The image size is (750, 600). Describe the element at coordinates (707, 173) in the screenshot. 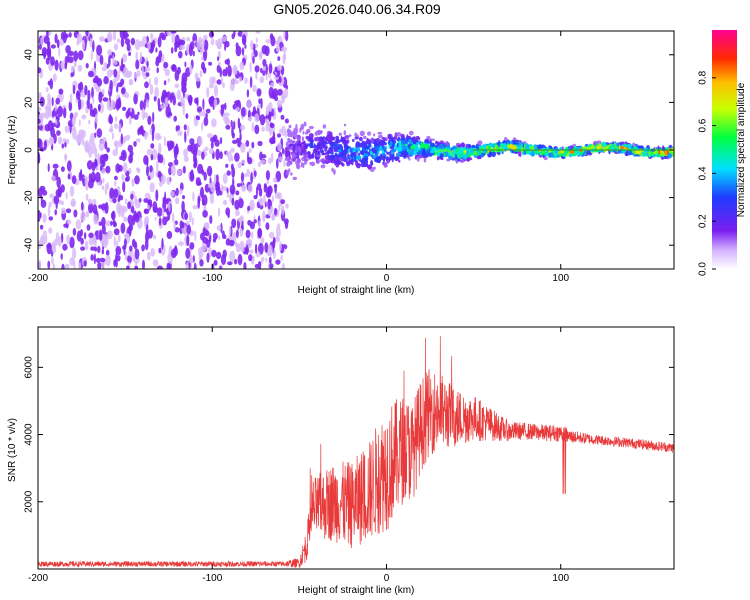

I see `colorbar-ticks: 0.0 0.2 0.4 0.6 0.8` at that location.